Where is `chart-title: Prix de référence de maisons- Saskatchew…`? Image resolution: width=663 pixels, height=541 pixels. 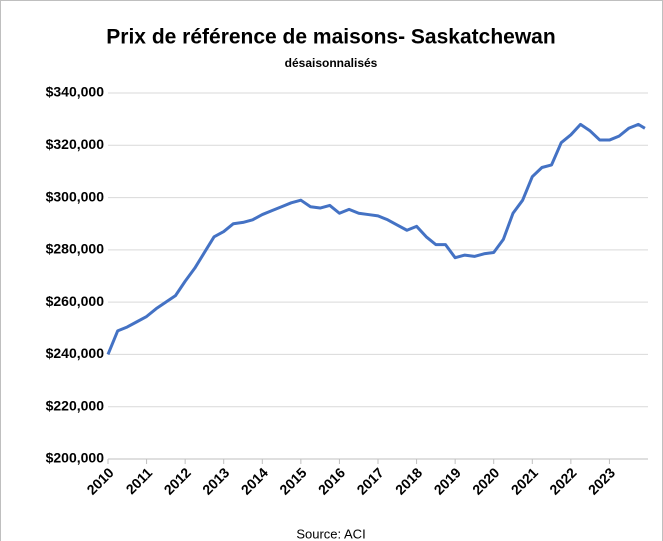 chart-title: Prix de référence de maisons- Saskatchew… is located at coordinates (330, 37).